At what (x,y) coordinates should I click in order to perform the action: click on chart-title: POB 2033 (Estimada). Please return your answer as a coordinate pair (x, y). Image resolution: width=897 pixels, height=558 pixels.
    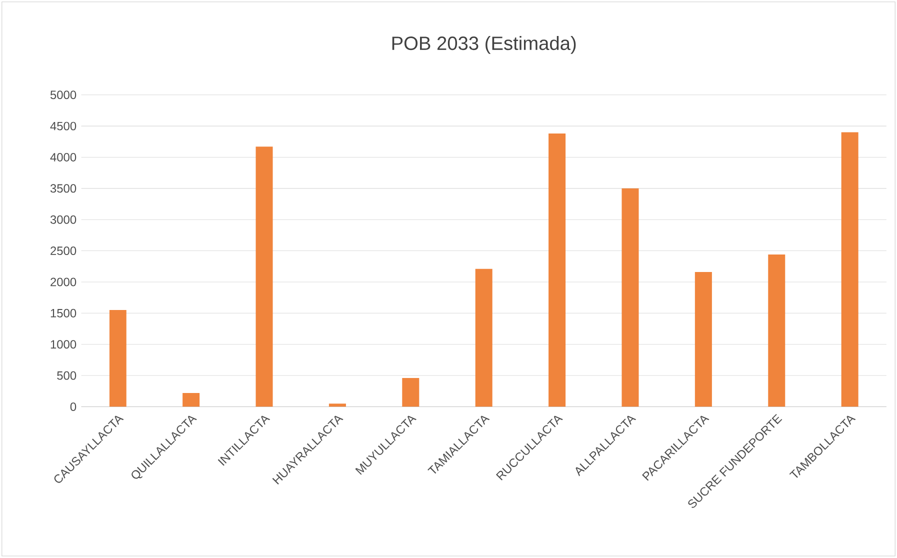
    Looking at the image, I should click on (484, 45).